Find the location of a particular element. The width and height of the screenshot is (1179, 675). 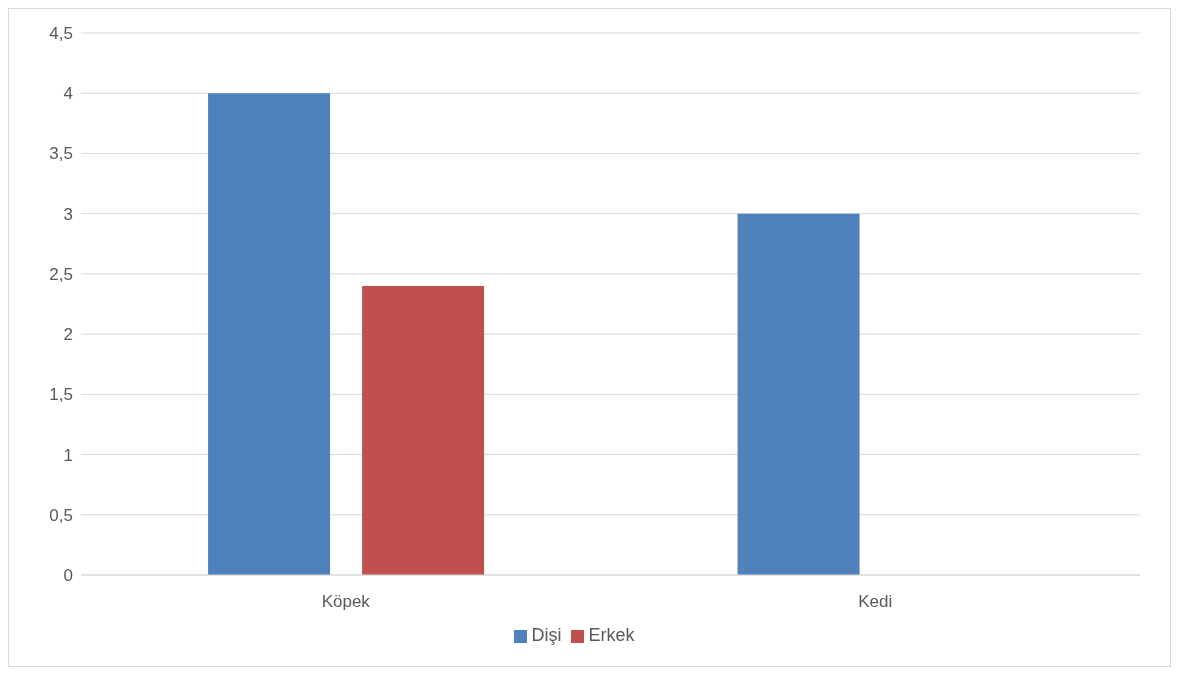

y-tick-label: 1 is located at coordinates (68, 455).